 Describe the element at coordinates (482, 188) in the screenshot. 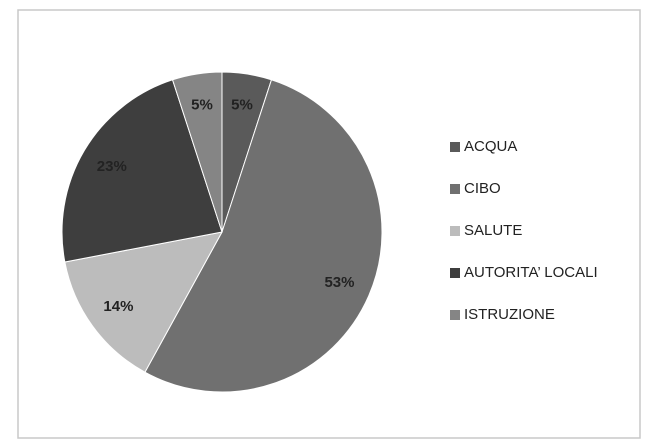

I see `legend-label: CIBO` at that location.